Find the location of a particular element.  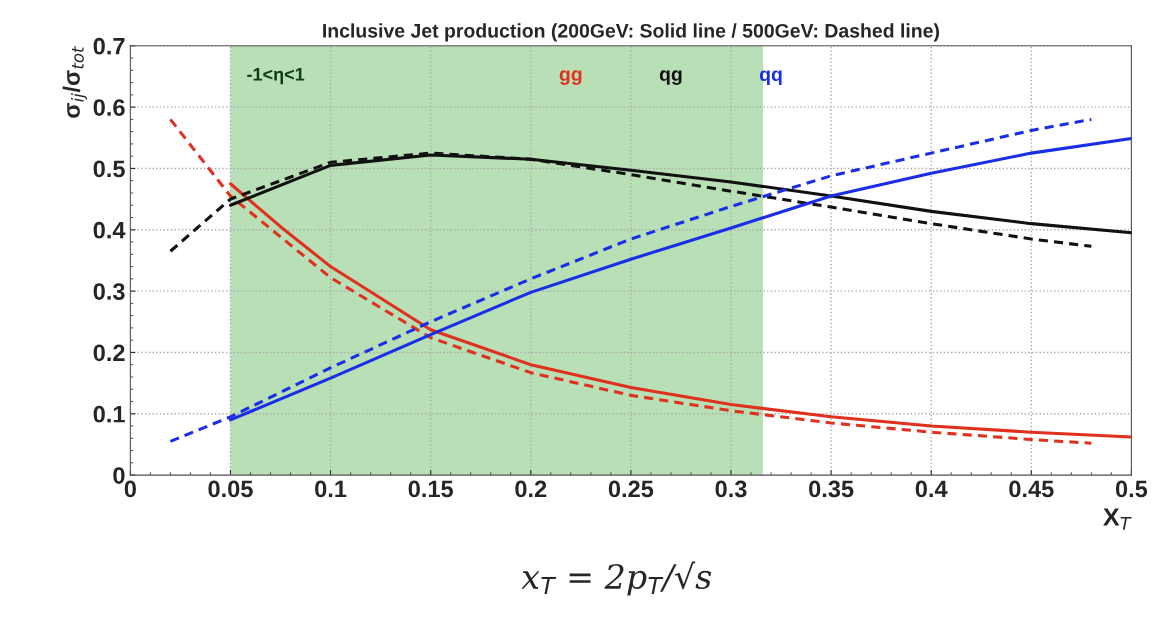

text: x$_{T}$ = 2p$_{T}$/√s is located at coordinates (616, 578).